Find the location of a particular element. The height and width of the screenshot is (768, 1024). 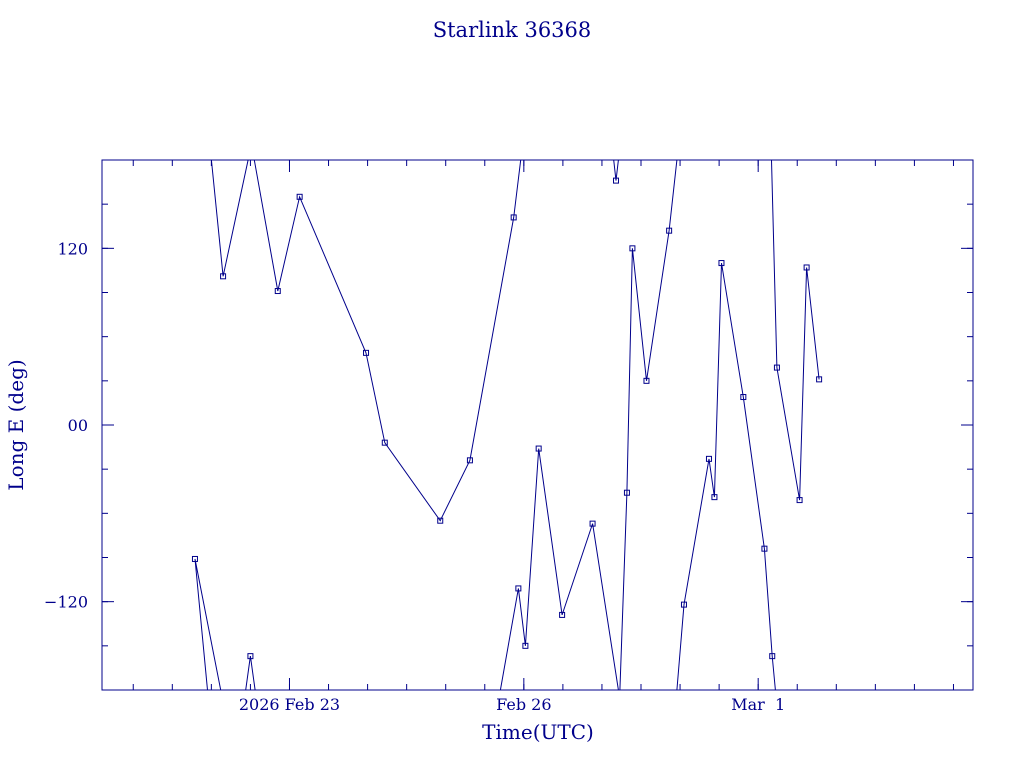

x-tick-label: Mar 1 is located at coordinates (758, 704).